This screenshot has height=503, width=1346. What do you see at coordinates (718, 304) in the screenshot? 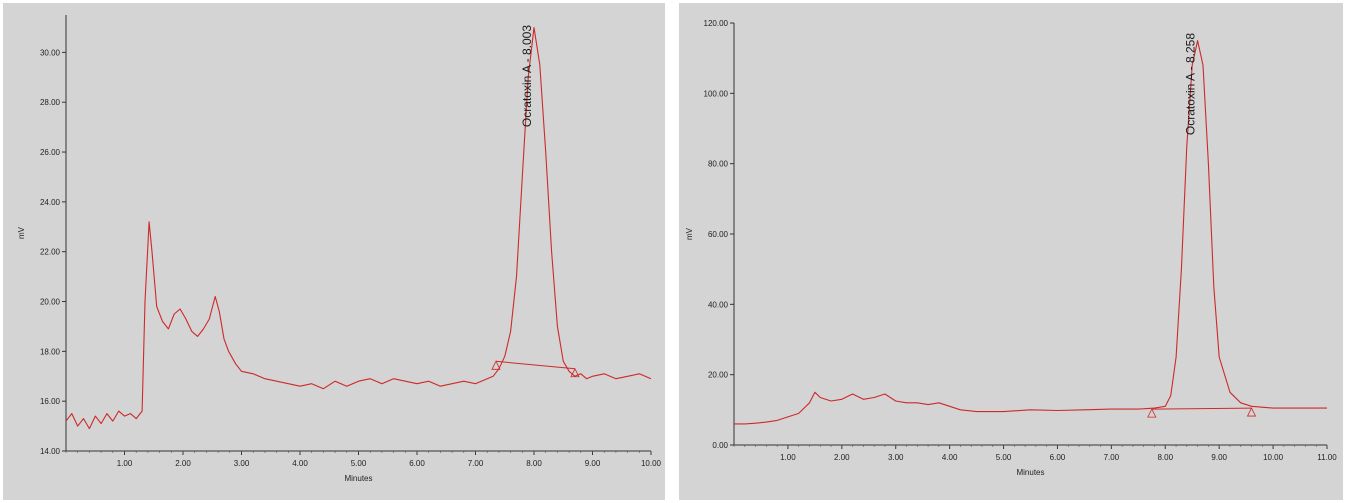
I see `y-tick-label: 40.00` at bounding box center [718, 304].